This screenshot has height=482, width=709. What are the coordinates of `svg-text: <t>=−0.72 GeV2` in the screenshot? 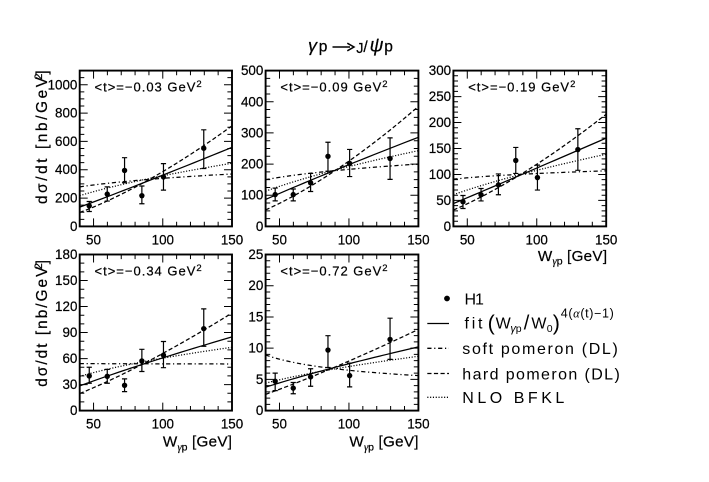 It's located at (333, 271).